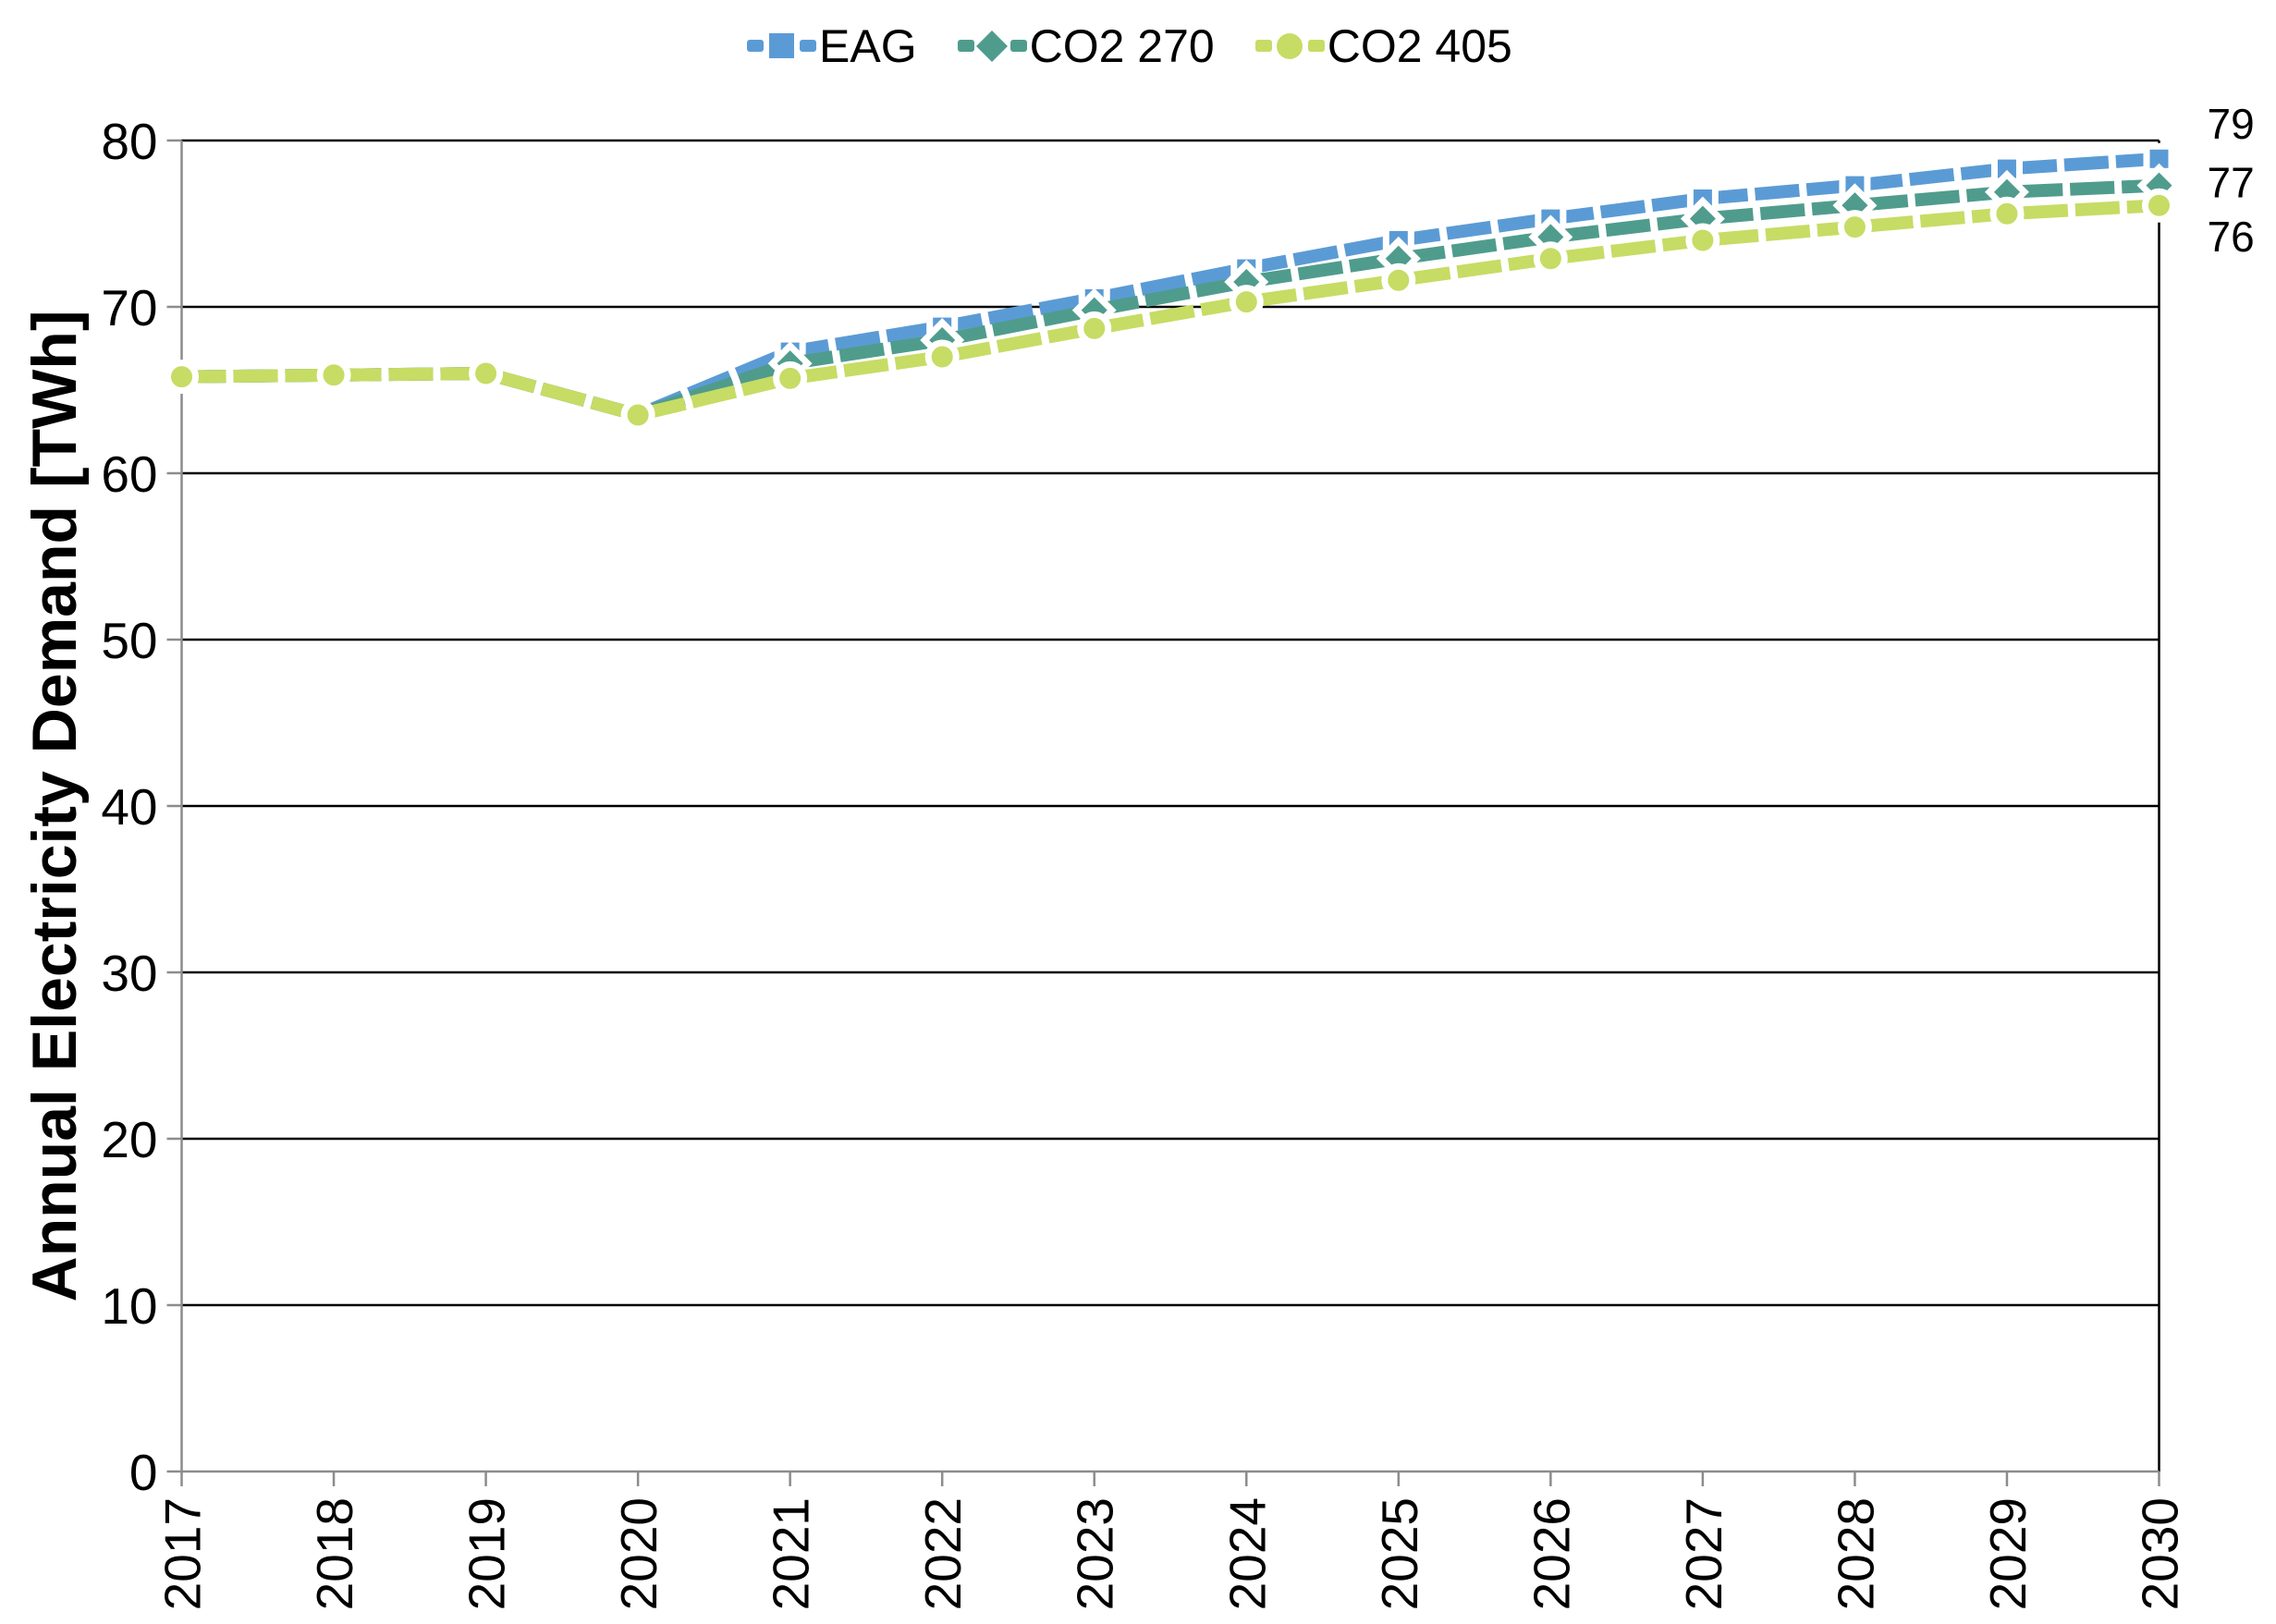 This screenshot has height=1624, width=2276. Describe the element at coordinates (2008, 1553) in the screenshot. I see `x-tick-label-2029: 2029` at that location.